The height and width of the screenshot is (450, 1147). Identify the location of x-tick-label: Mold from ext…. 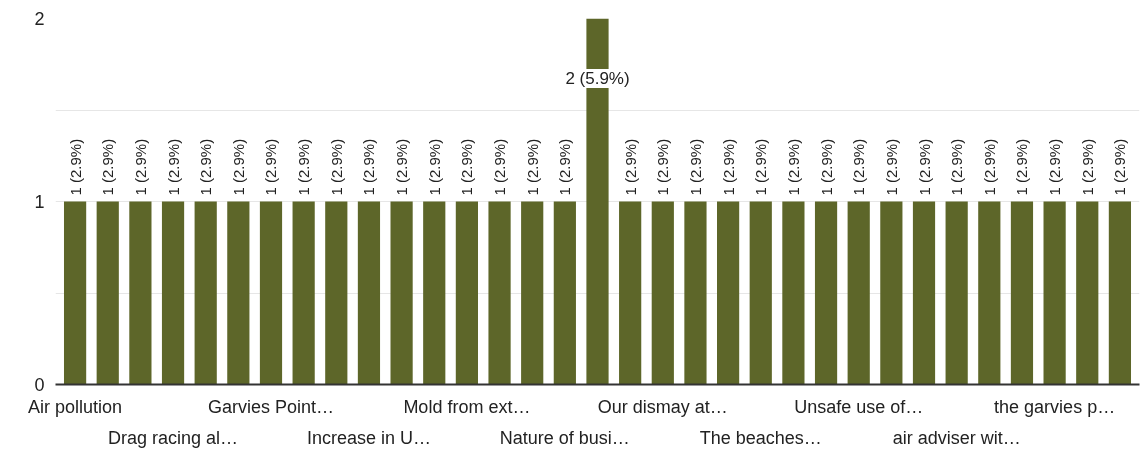
(467, 406).